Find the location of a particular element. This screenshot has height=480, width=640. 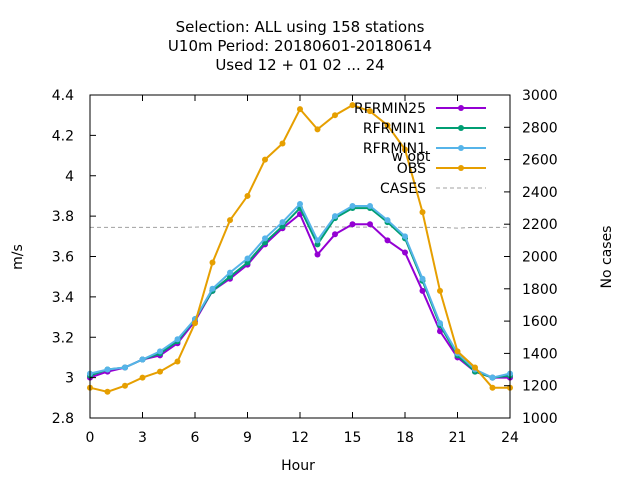

y-tick-label: 3.6 is located at coordinates (63, 258).